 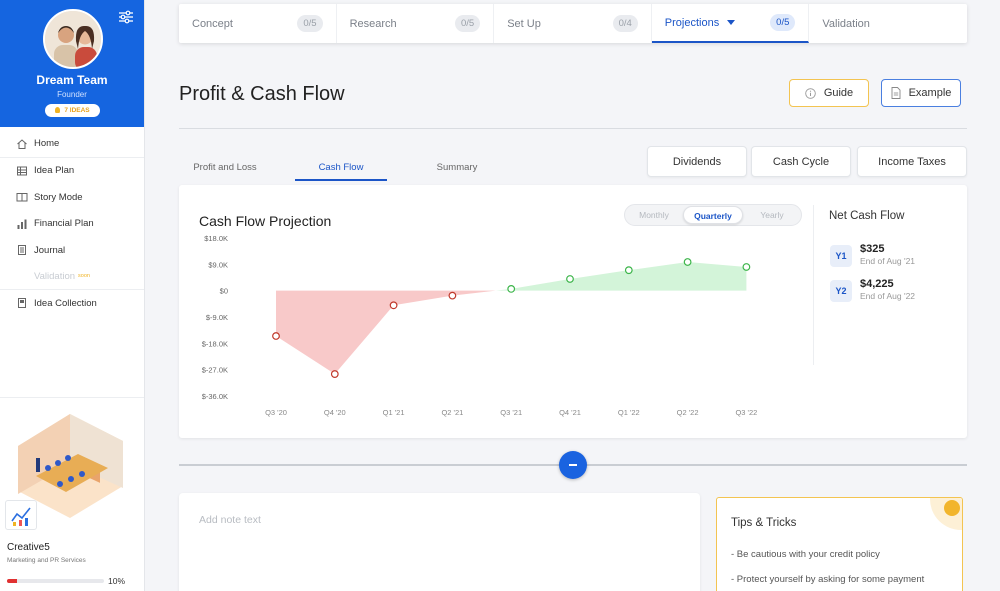 I want to click on office-illustration, so click(x=70, y=466).